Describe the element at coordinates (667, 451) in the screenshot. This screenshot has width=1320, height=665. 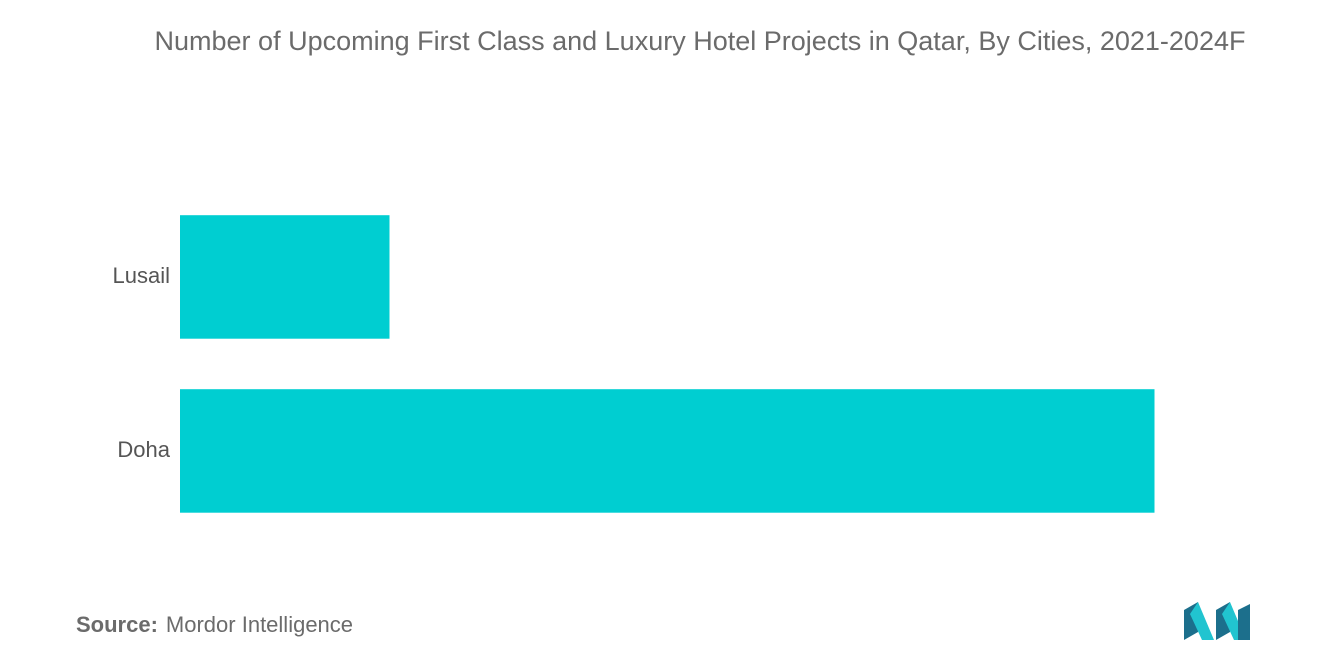
I see `bar-doha` at that location.